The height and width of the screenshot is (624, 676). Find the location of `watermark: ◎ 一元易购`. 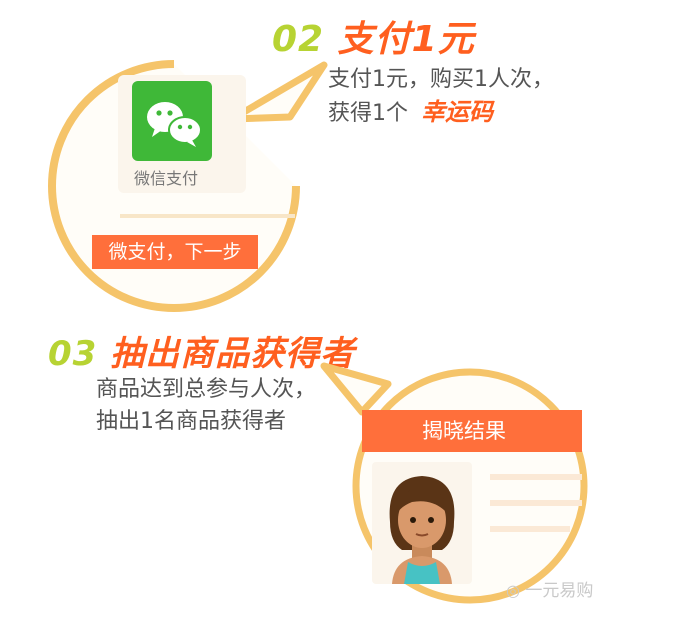

watermark: ◎ 一元易购 is located at coordinates (549, 588).